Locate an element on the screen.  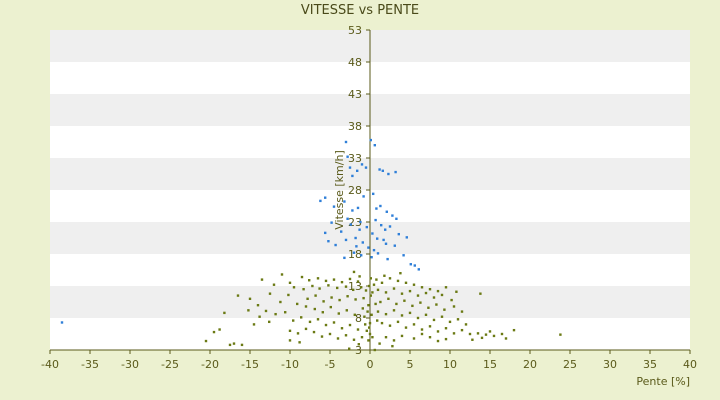
x-tick-label: 10 is located at coordinates (450, 364).